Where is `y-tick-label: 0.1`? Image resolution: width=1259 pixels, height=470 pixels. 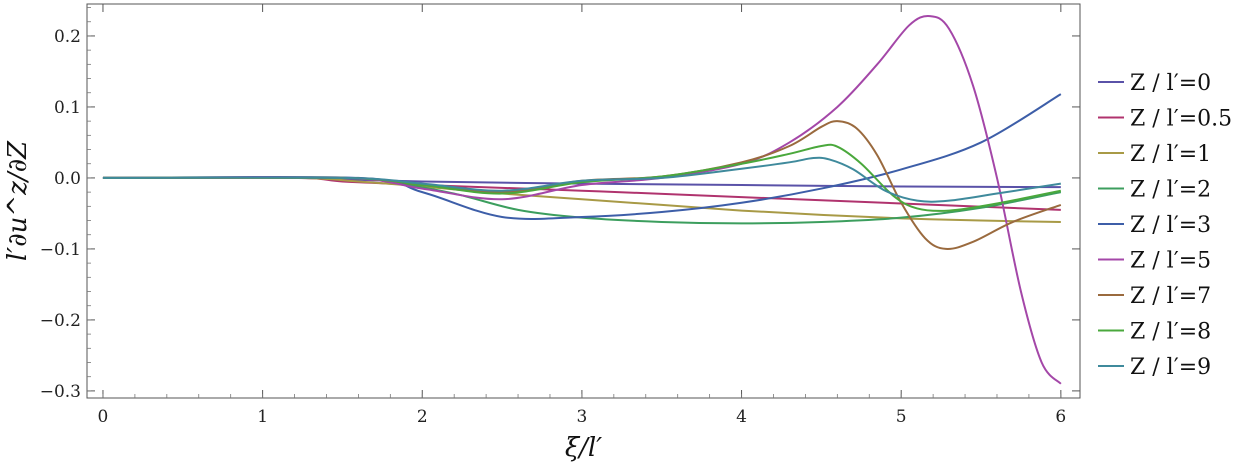 y-tick-label: 0.1 is located at coordinates (67, 108).